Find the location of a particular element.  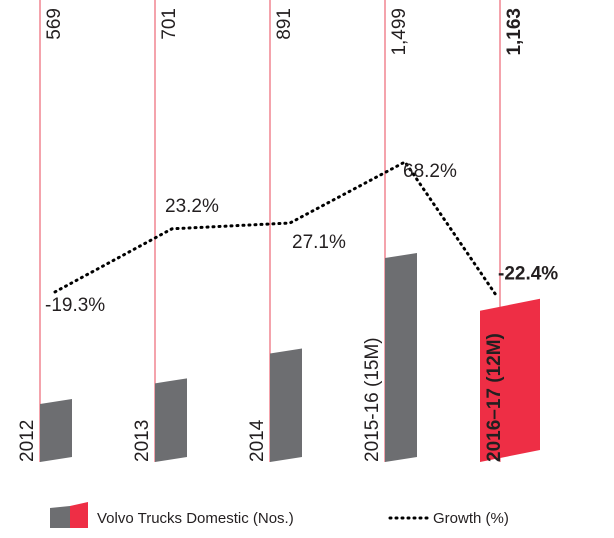

value-label: 1,499 is located at coordinates (399, 32).